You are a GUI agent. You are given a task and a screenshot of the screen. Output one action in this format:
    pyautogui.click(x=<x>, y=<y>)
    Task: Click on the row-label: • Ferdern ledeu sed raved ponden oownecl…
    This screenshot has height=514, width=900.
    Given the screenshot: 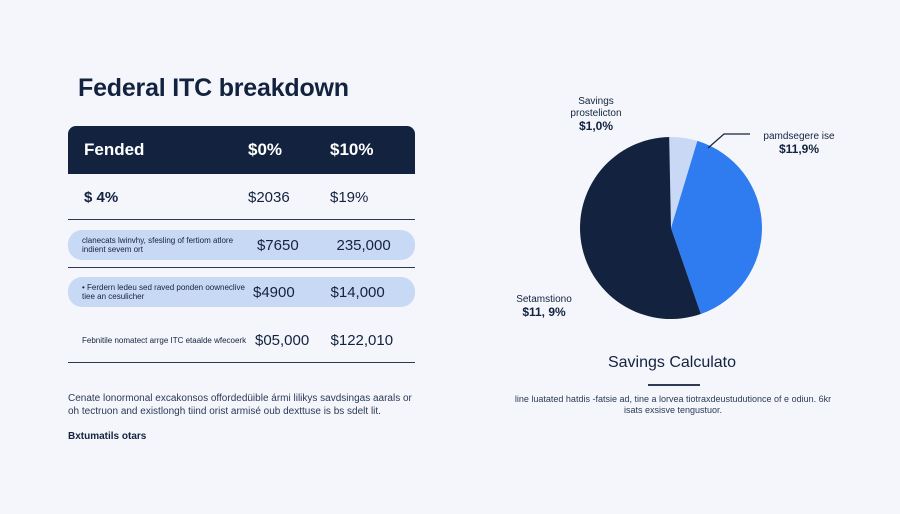 What is the action you would take?
    pyautogui.click(x=163, y=292)
    